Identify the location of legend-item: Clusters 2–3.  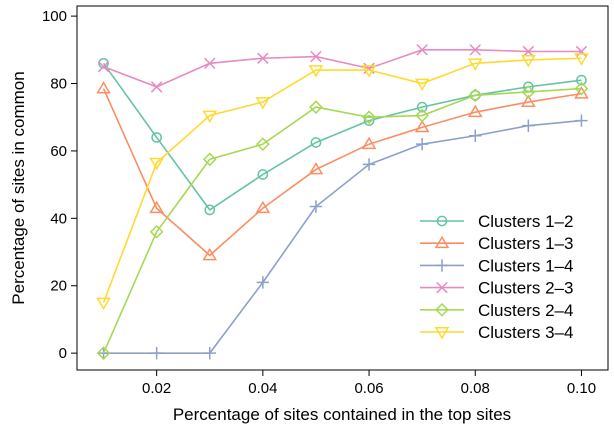
(496, 288).